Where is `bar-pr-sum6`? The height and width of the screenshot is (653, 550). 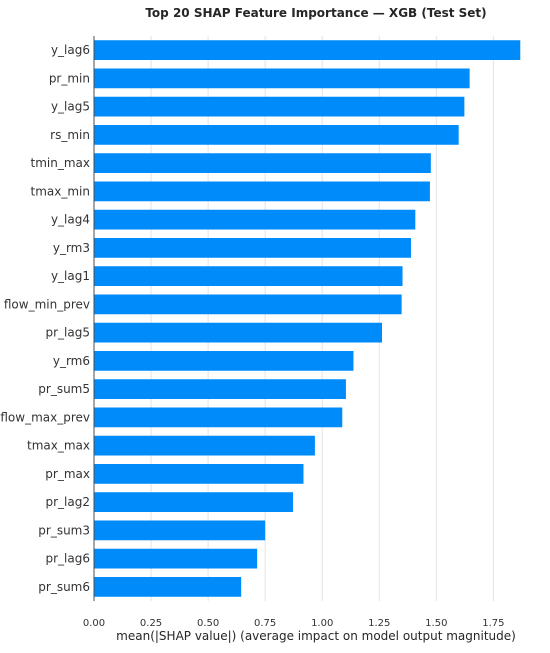
bar-pr-sum6 is located at coordinates (168, 586).